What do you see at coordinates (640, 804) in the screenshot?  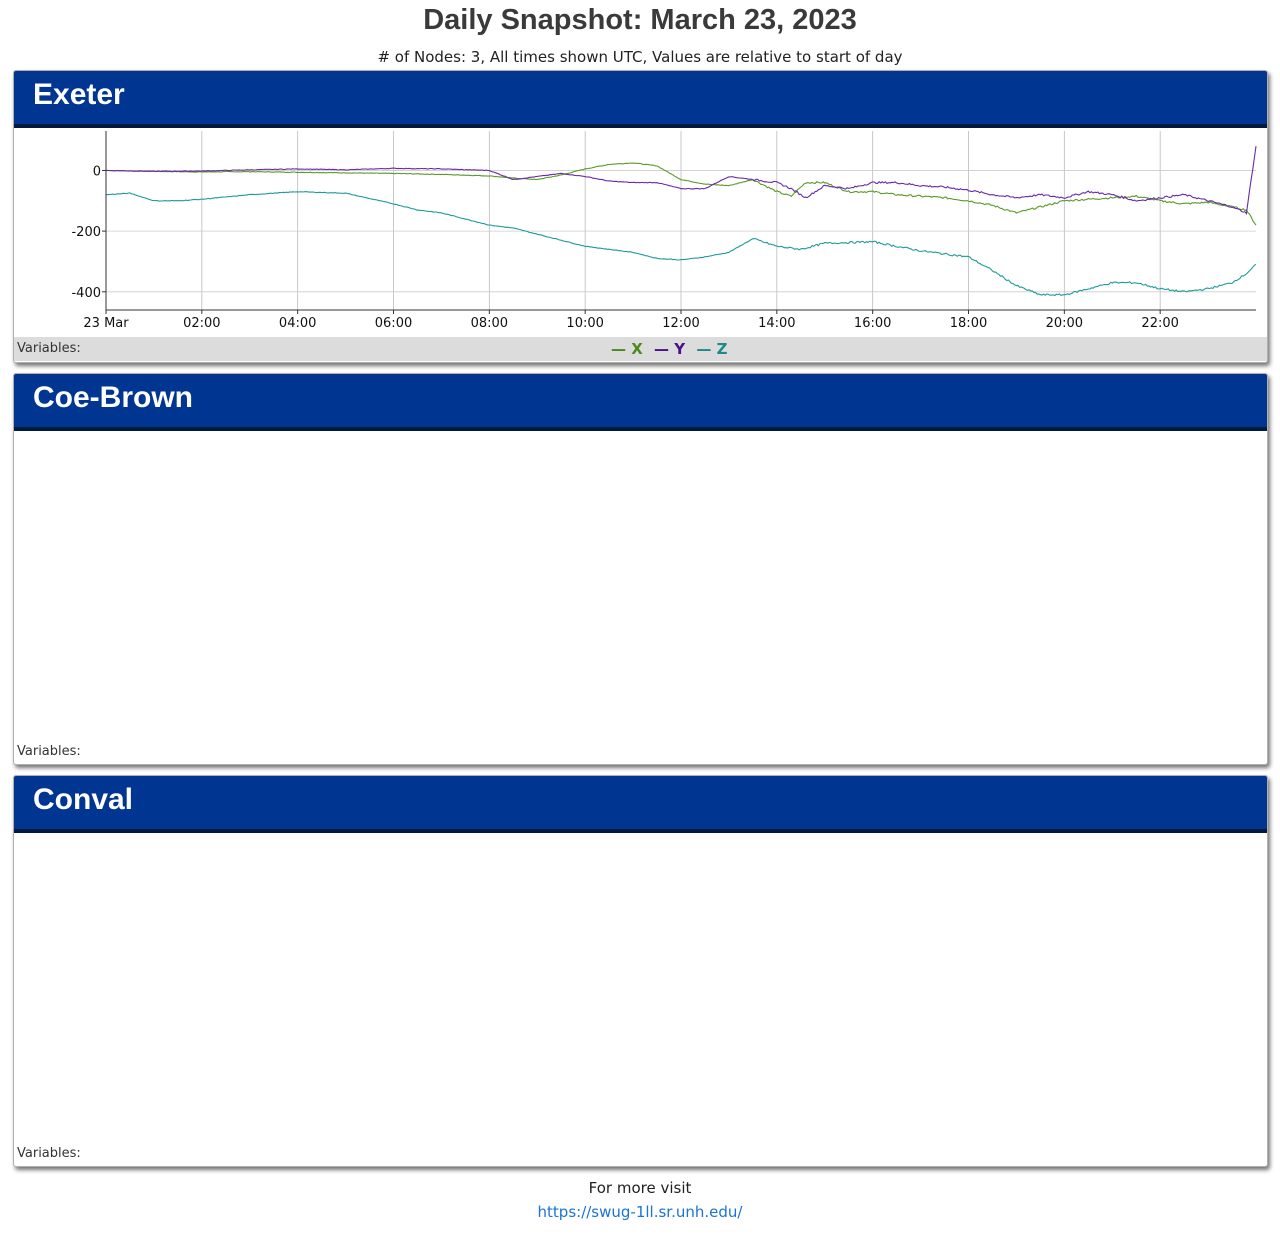 I see `panel-title: Conval` at bounding box center [640, 804].